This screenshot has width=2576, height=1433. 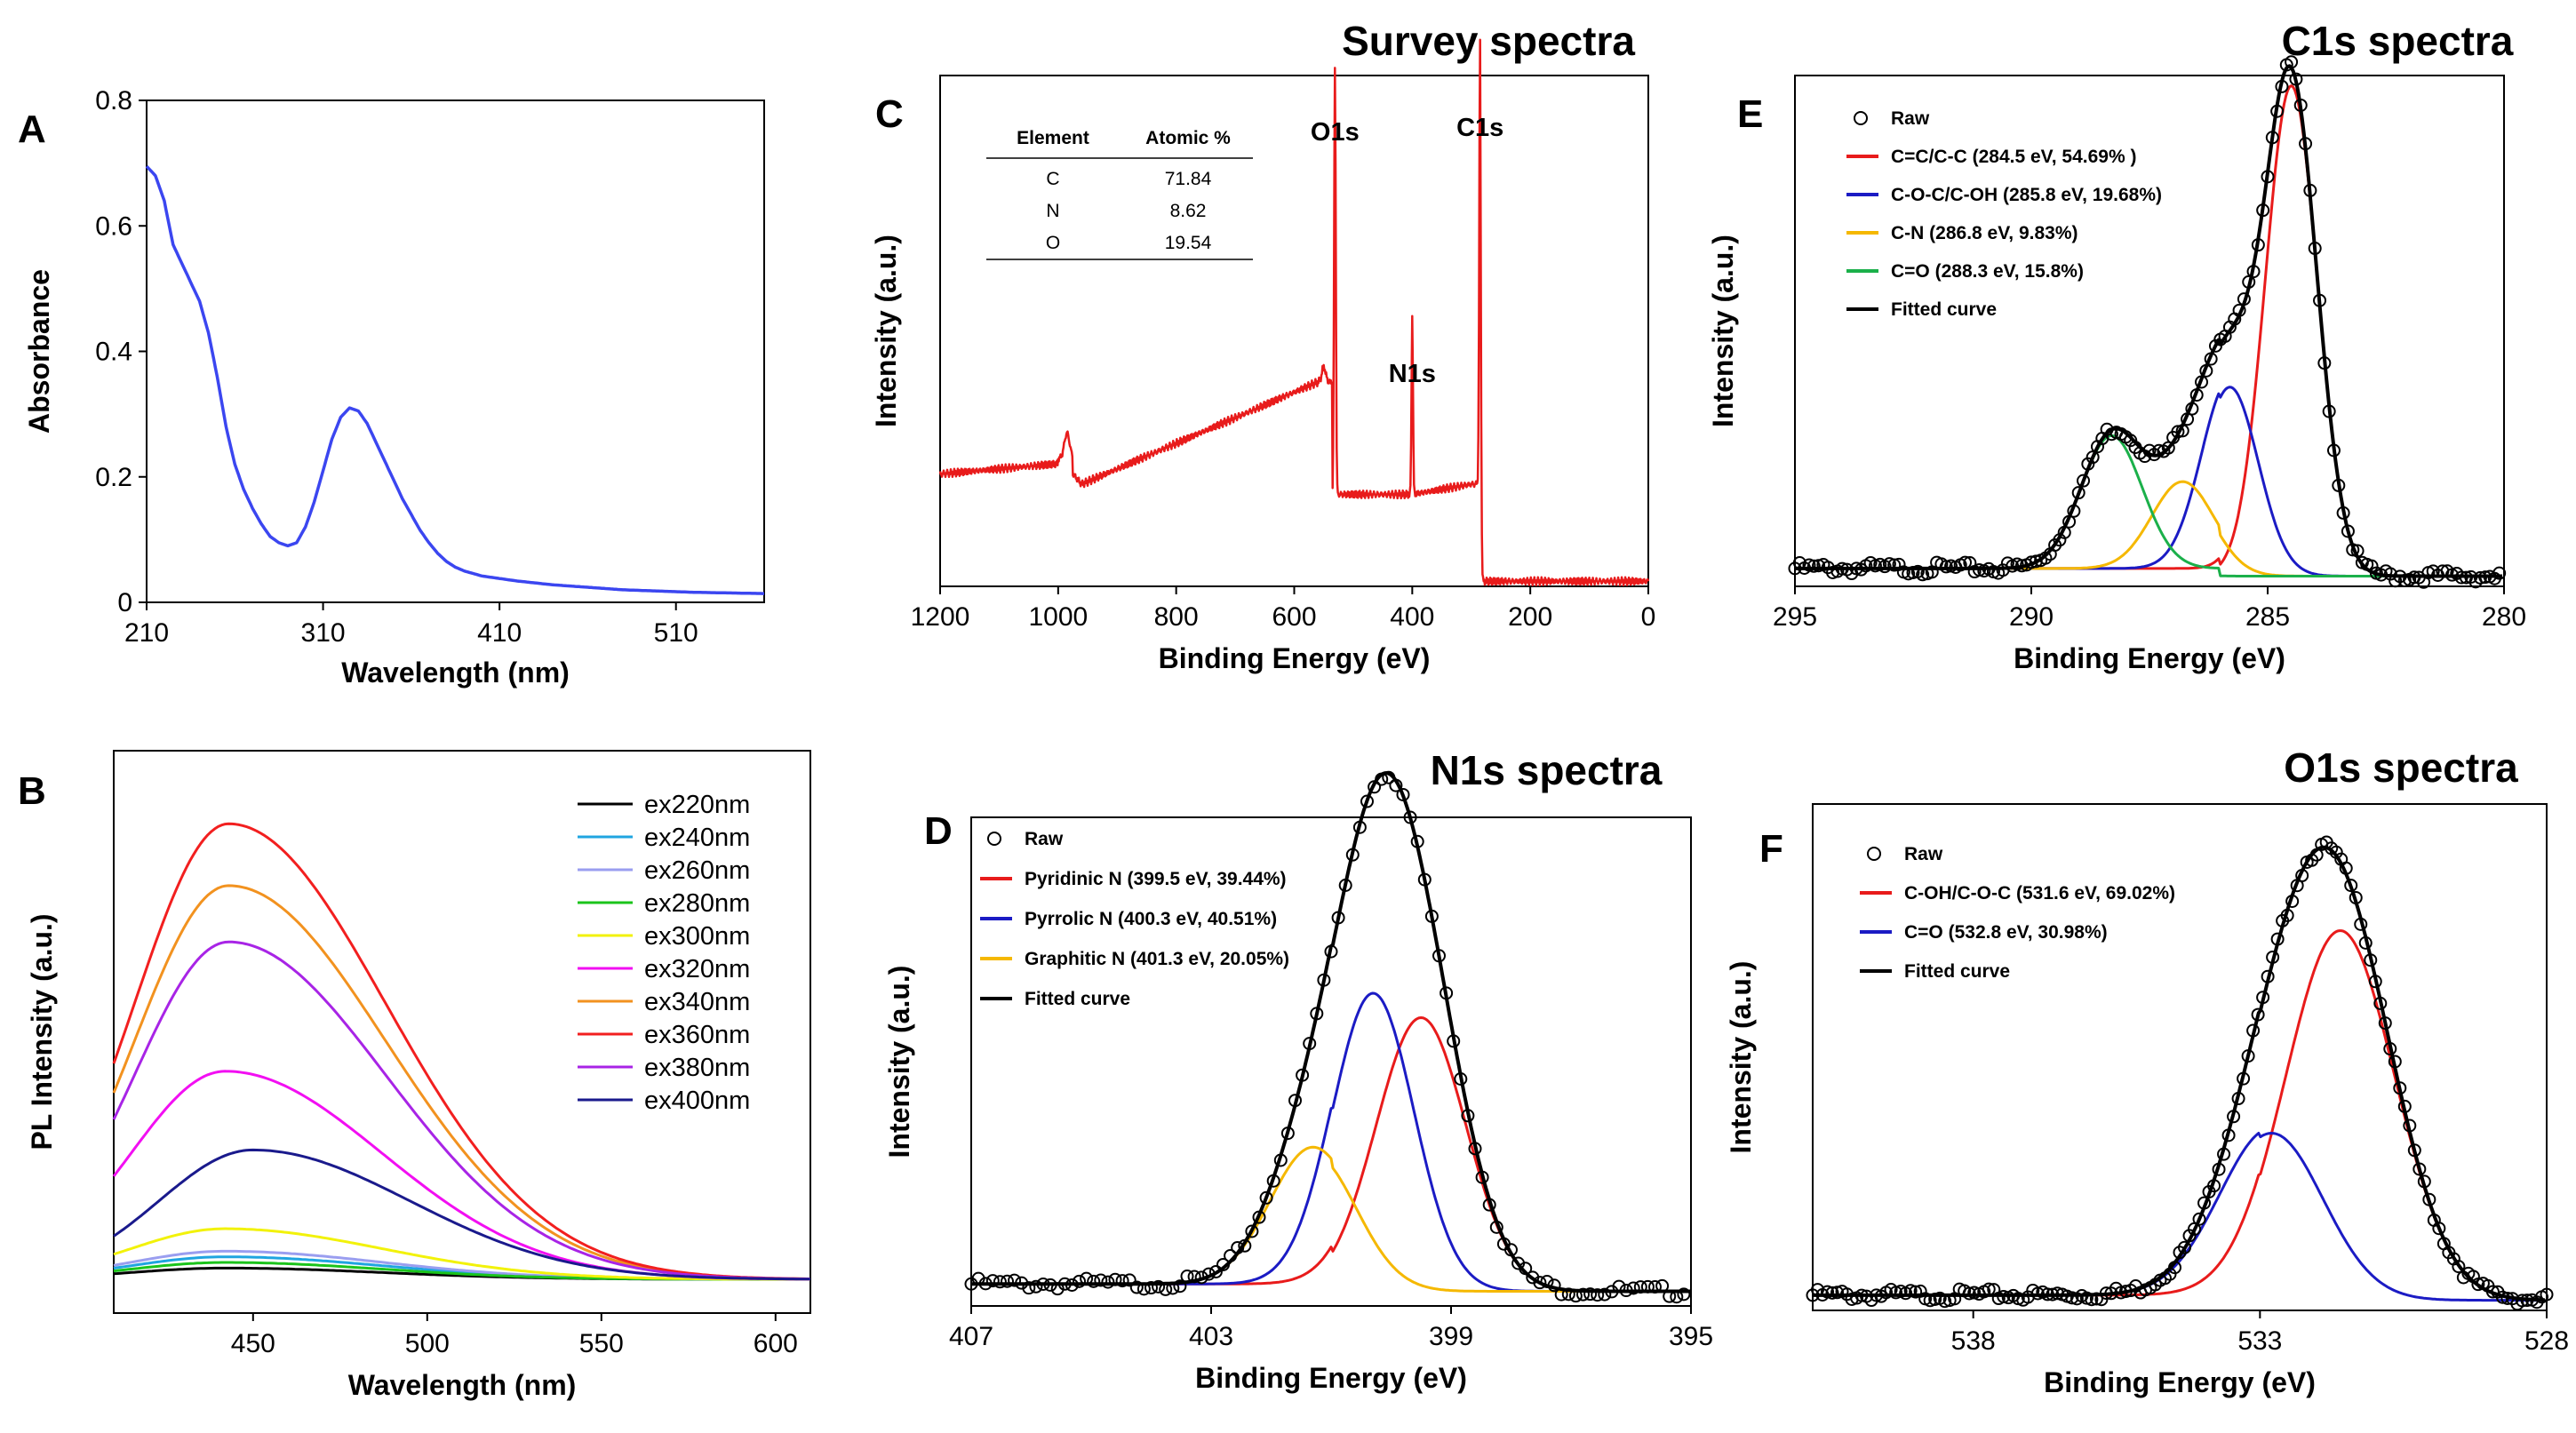 What do you see at coordinates (1987, 271) in the screenshot?
I see `legend-label: C=O (288.3 eV, 15.8%)` at bounding box center [1987, 271].